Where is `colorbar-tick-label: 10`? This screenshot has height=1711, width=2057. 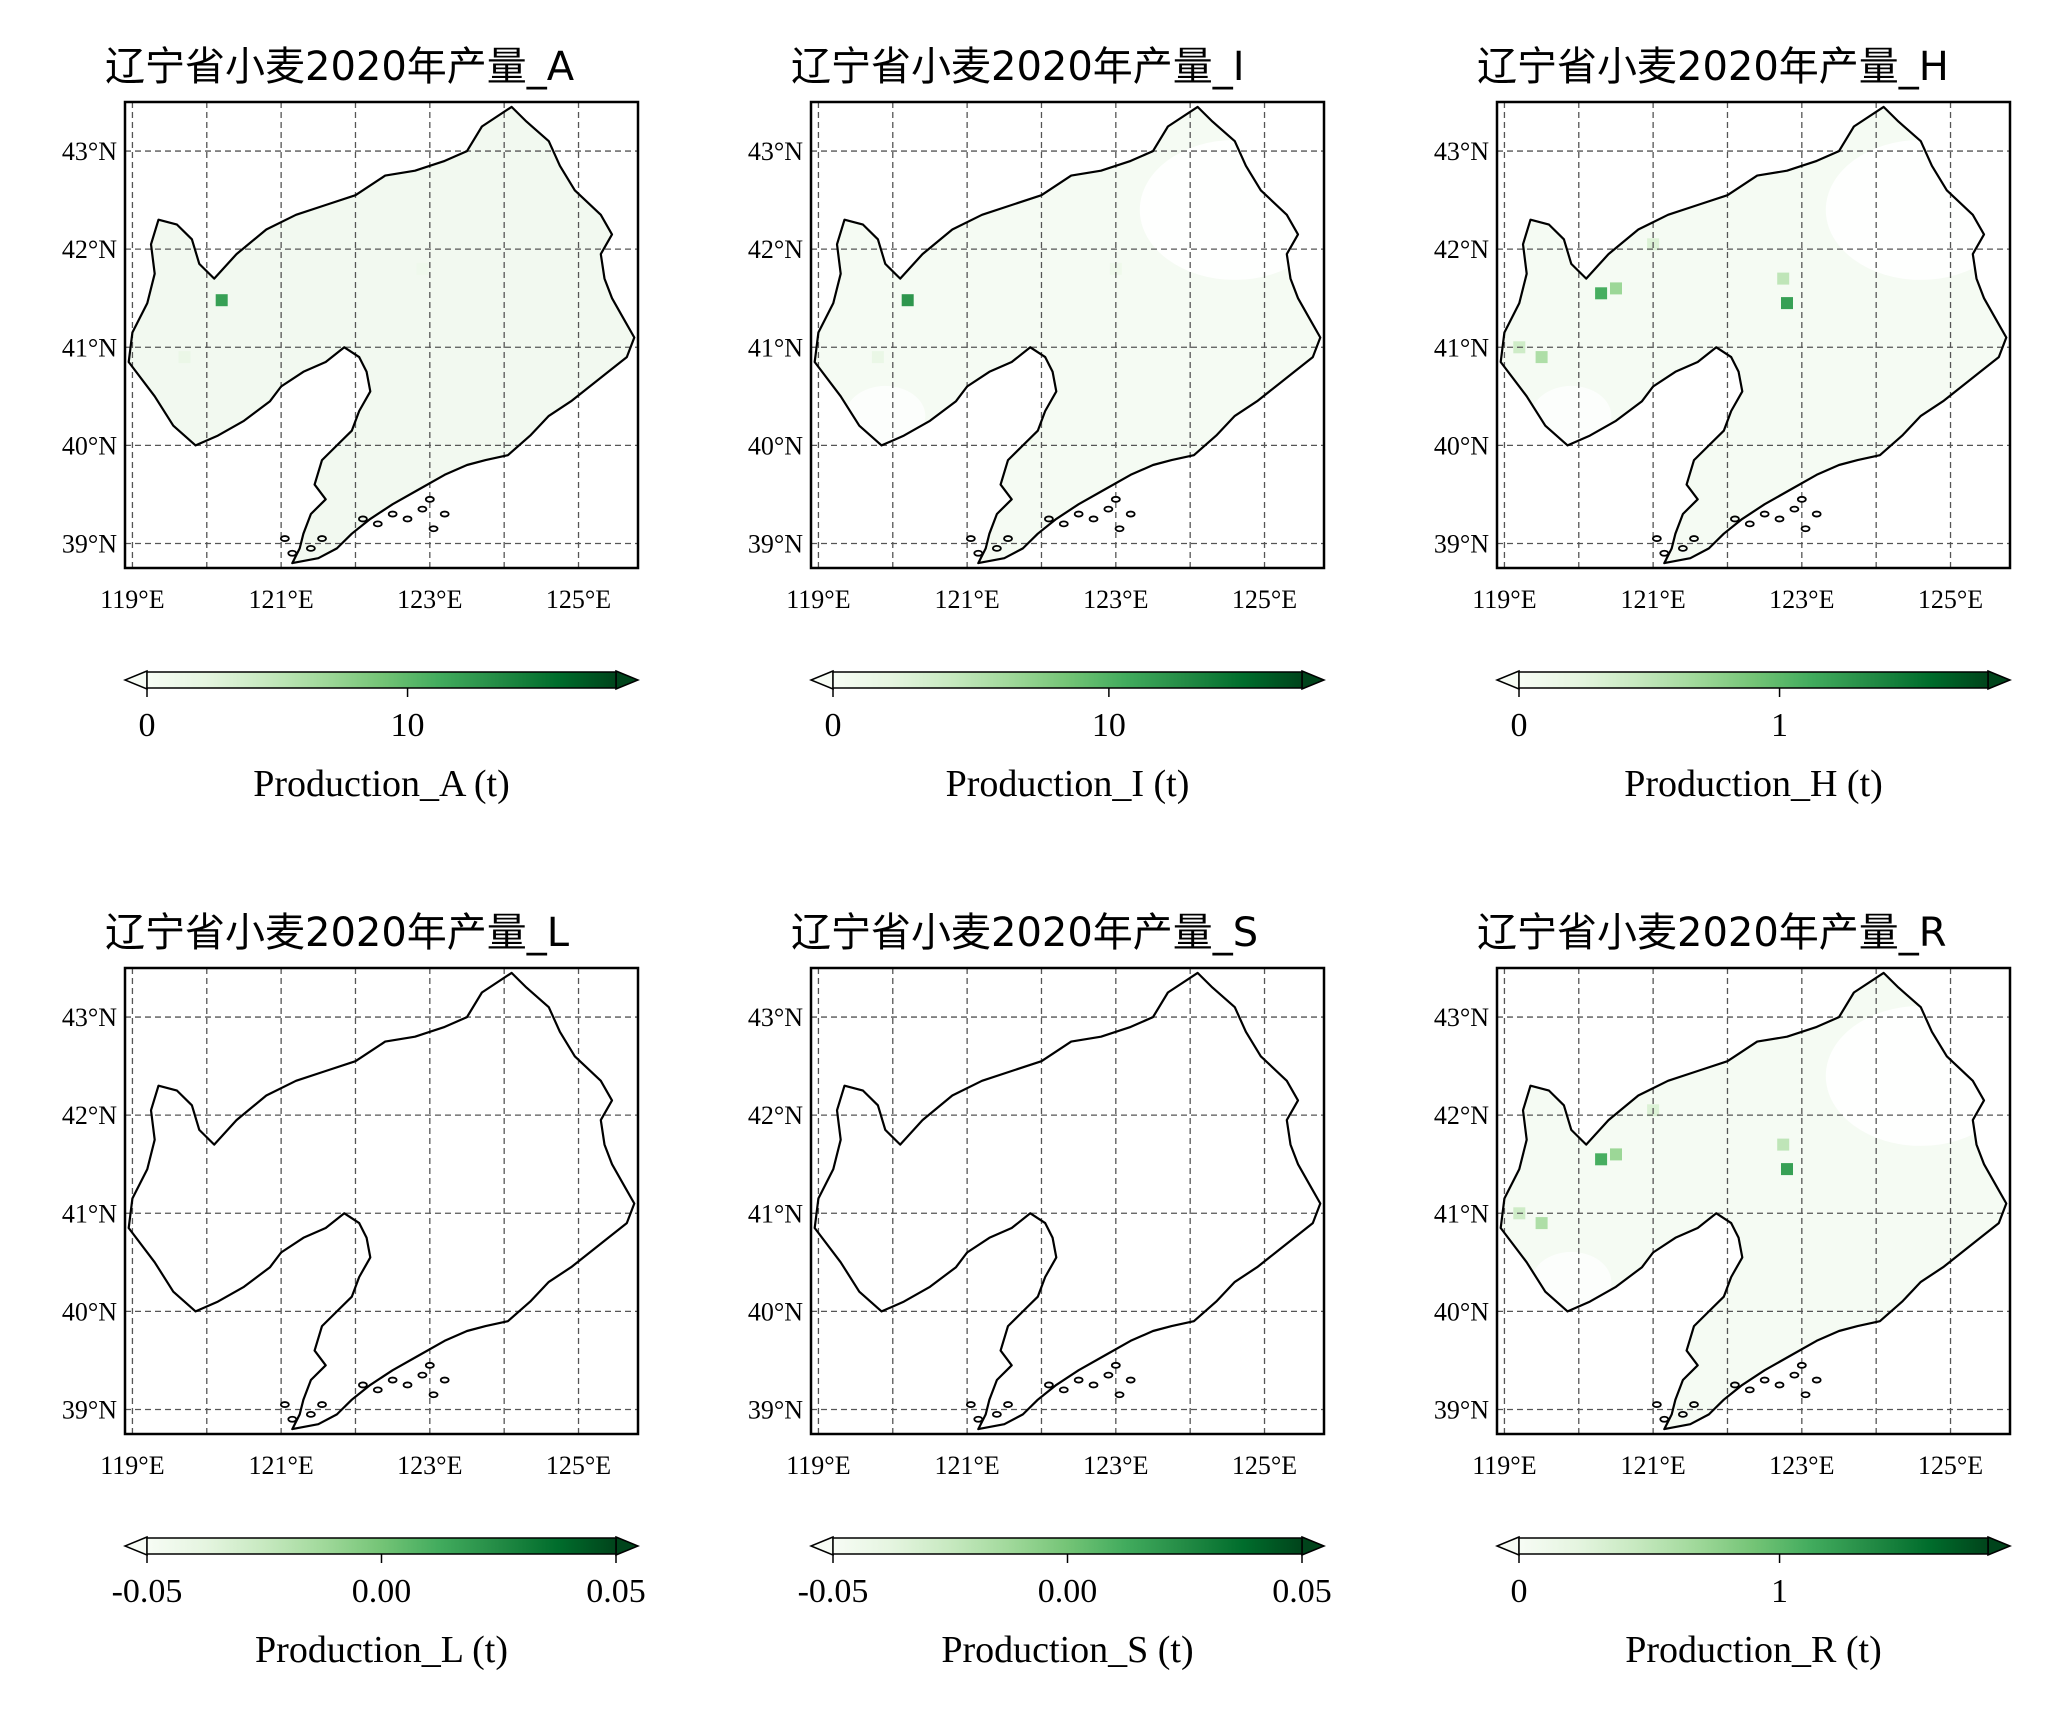
colorbar-tick-label: 10 is located at coordinates (1109, 725).